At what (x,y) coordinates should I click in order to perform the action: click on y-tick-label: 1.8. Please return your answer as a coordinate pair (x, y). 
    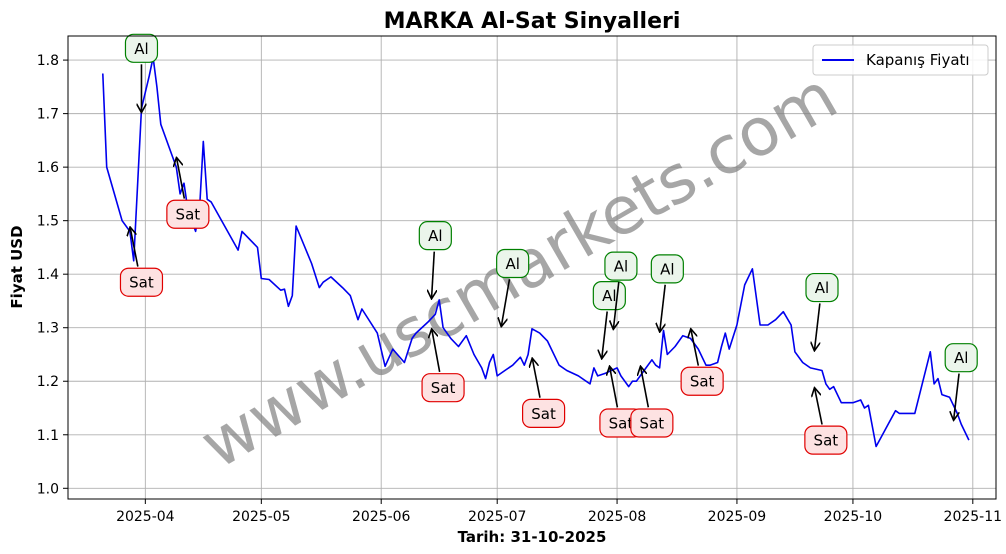
    Looking at the image, I should click on (48, 61).